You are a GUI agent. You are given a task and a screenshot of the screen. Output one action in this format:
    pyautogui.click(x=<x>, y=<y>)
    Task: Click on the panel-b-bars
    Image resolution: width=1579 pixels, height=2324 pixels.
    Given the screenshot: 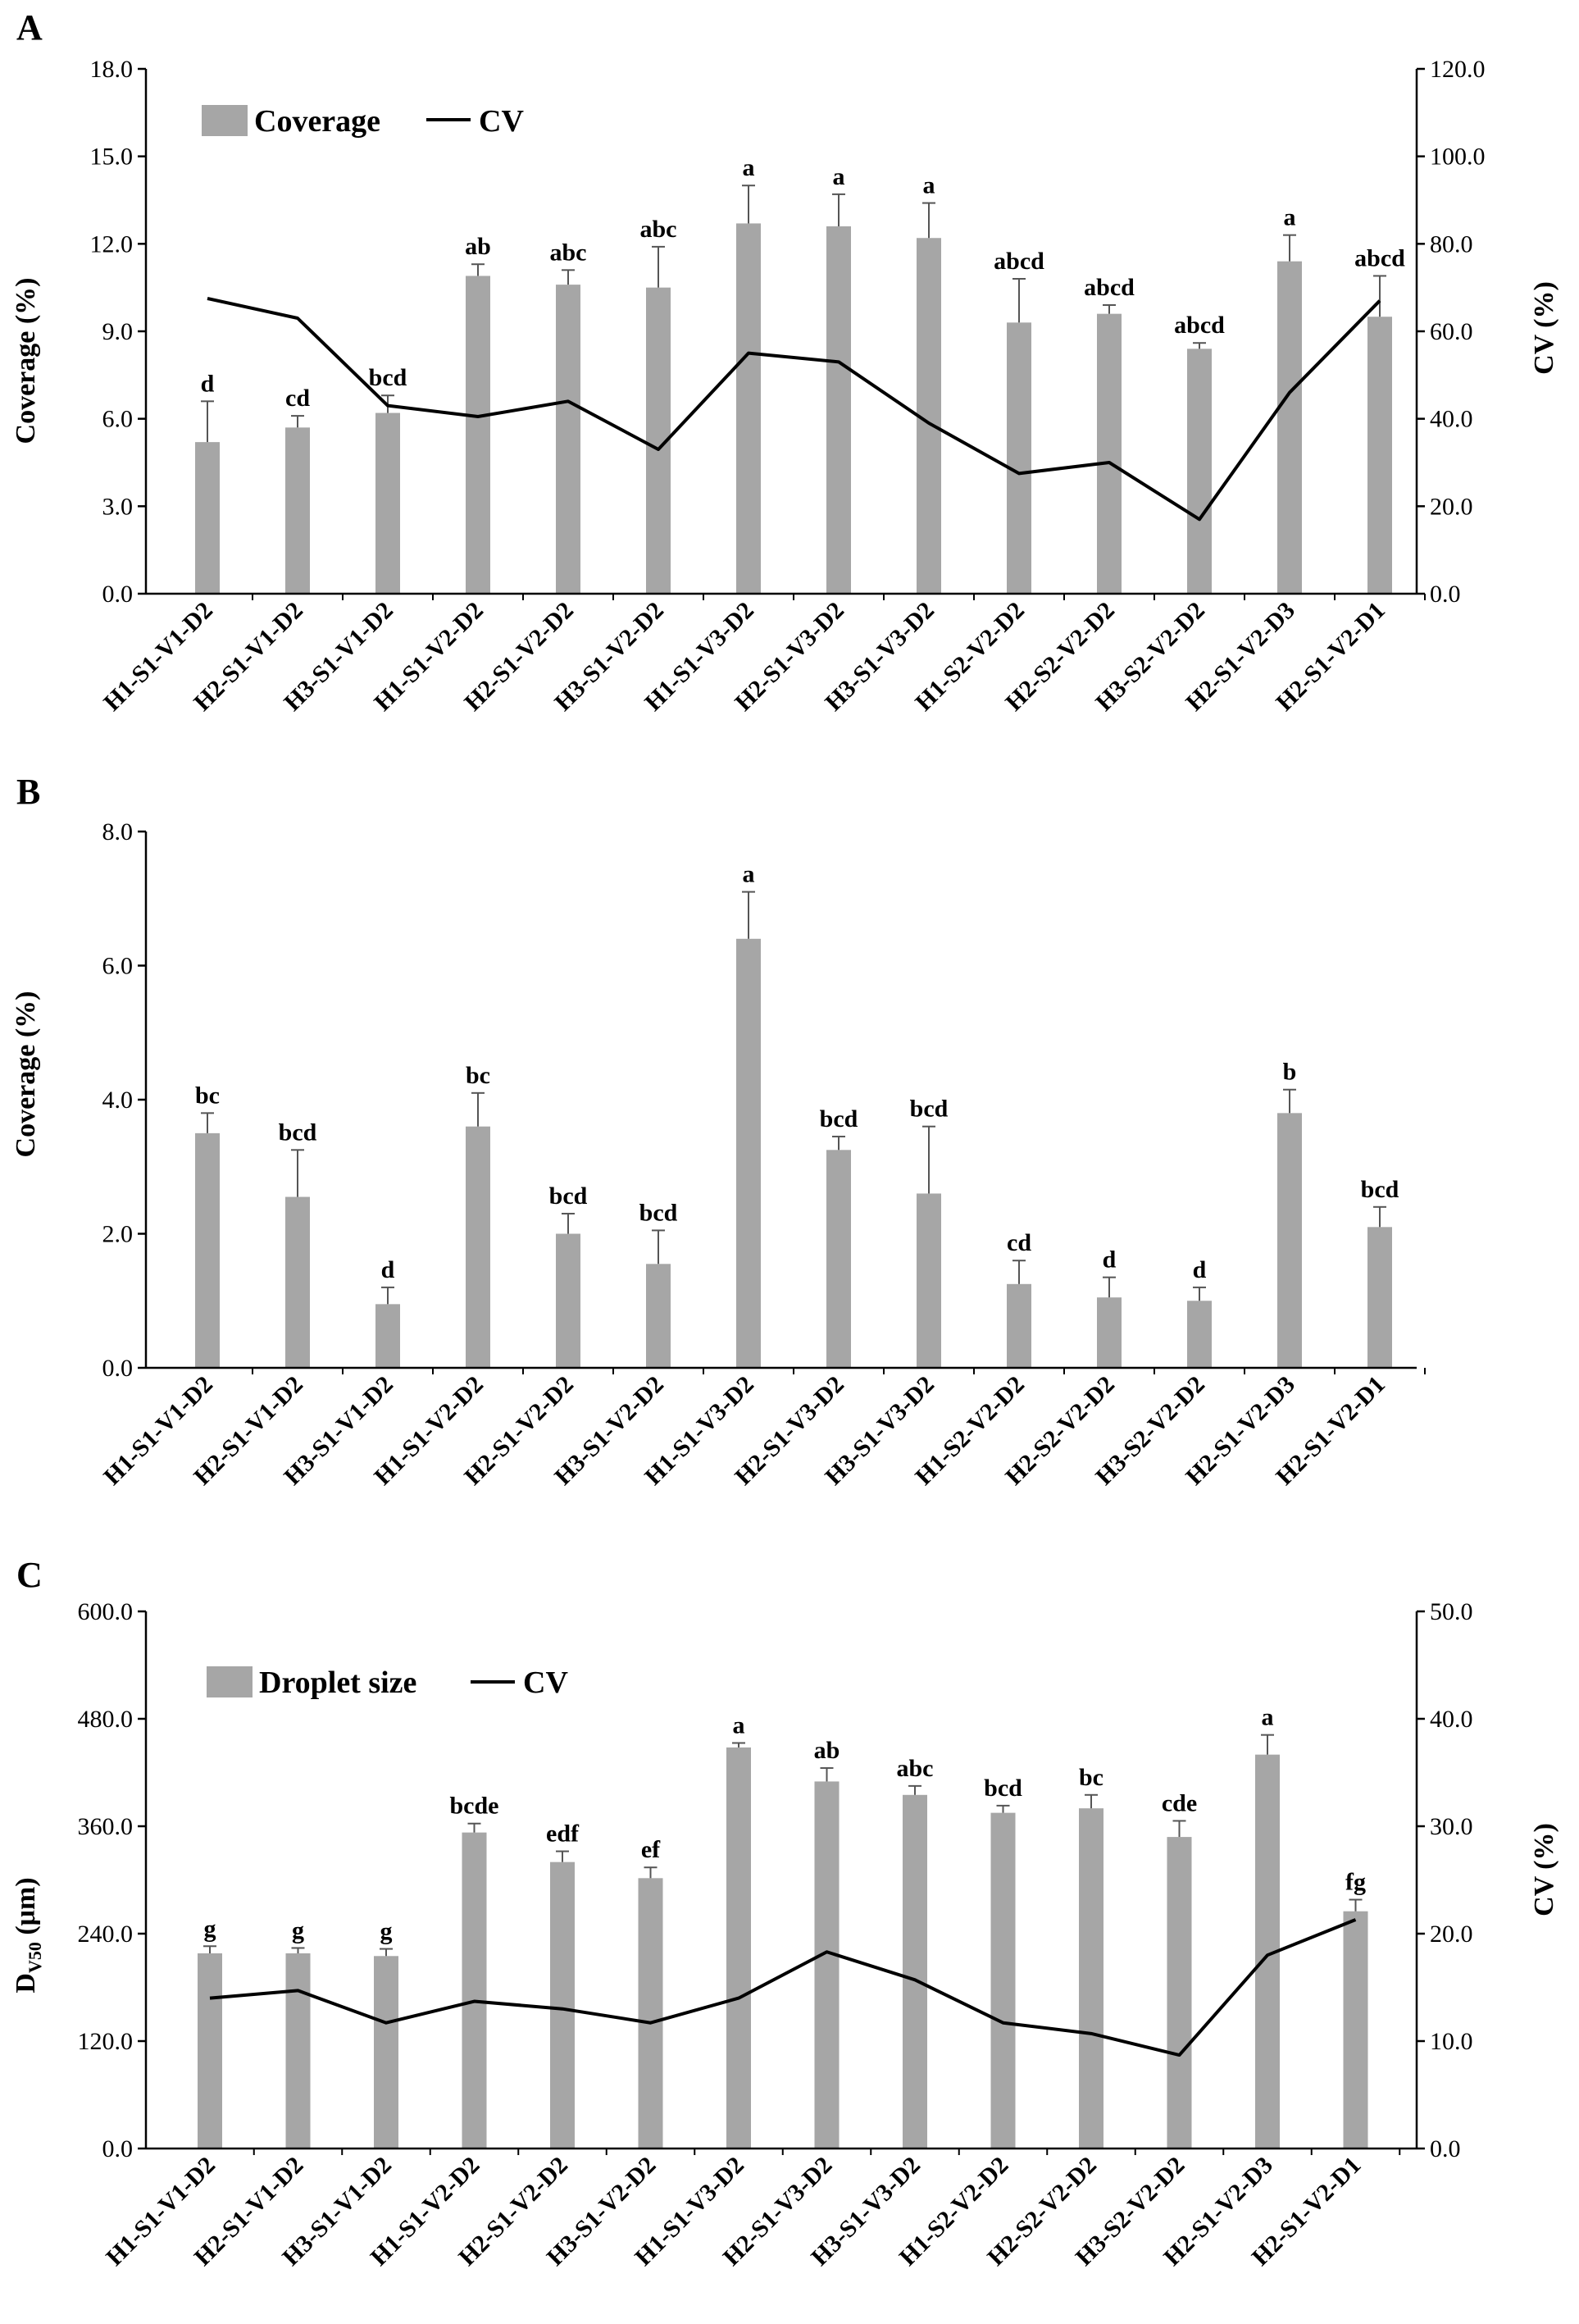 What is the action you would take?
    pyautogui.click(x=793, y=1153)
    